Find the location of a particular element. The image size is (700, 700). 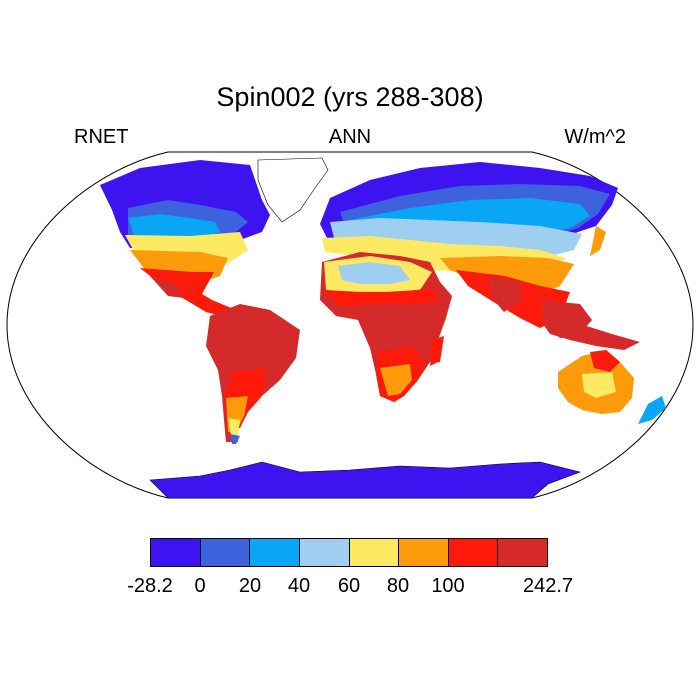

colorbar-tick-label: 80 is located at coordinates (398, 586).